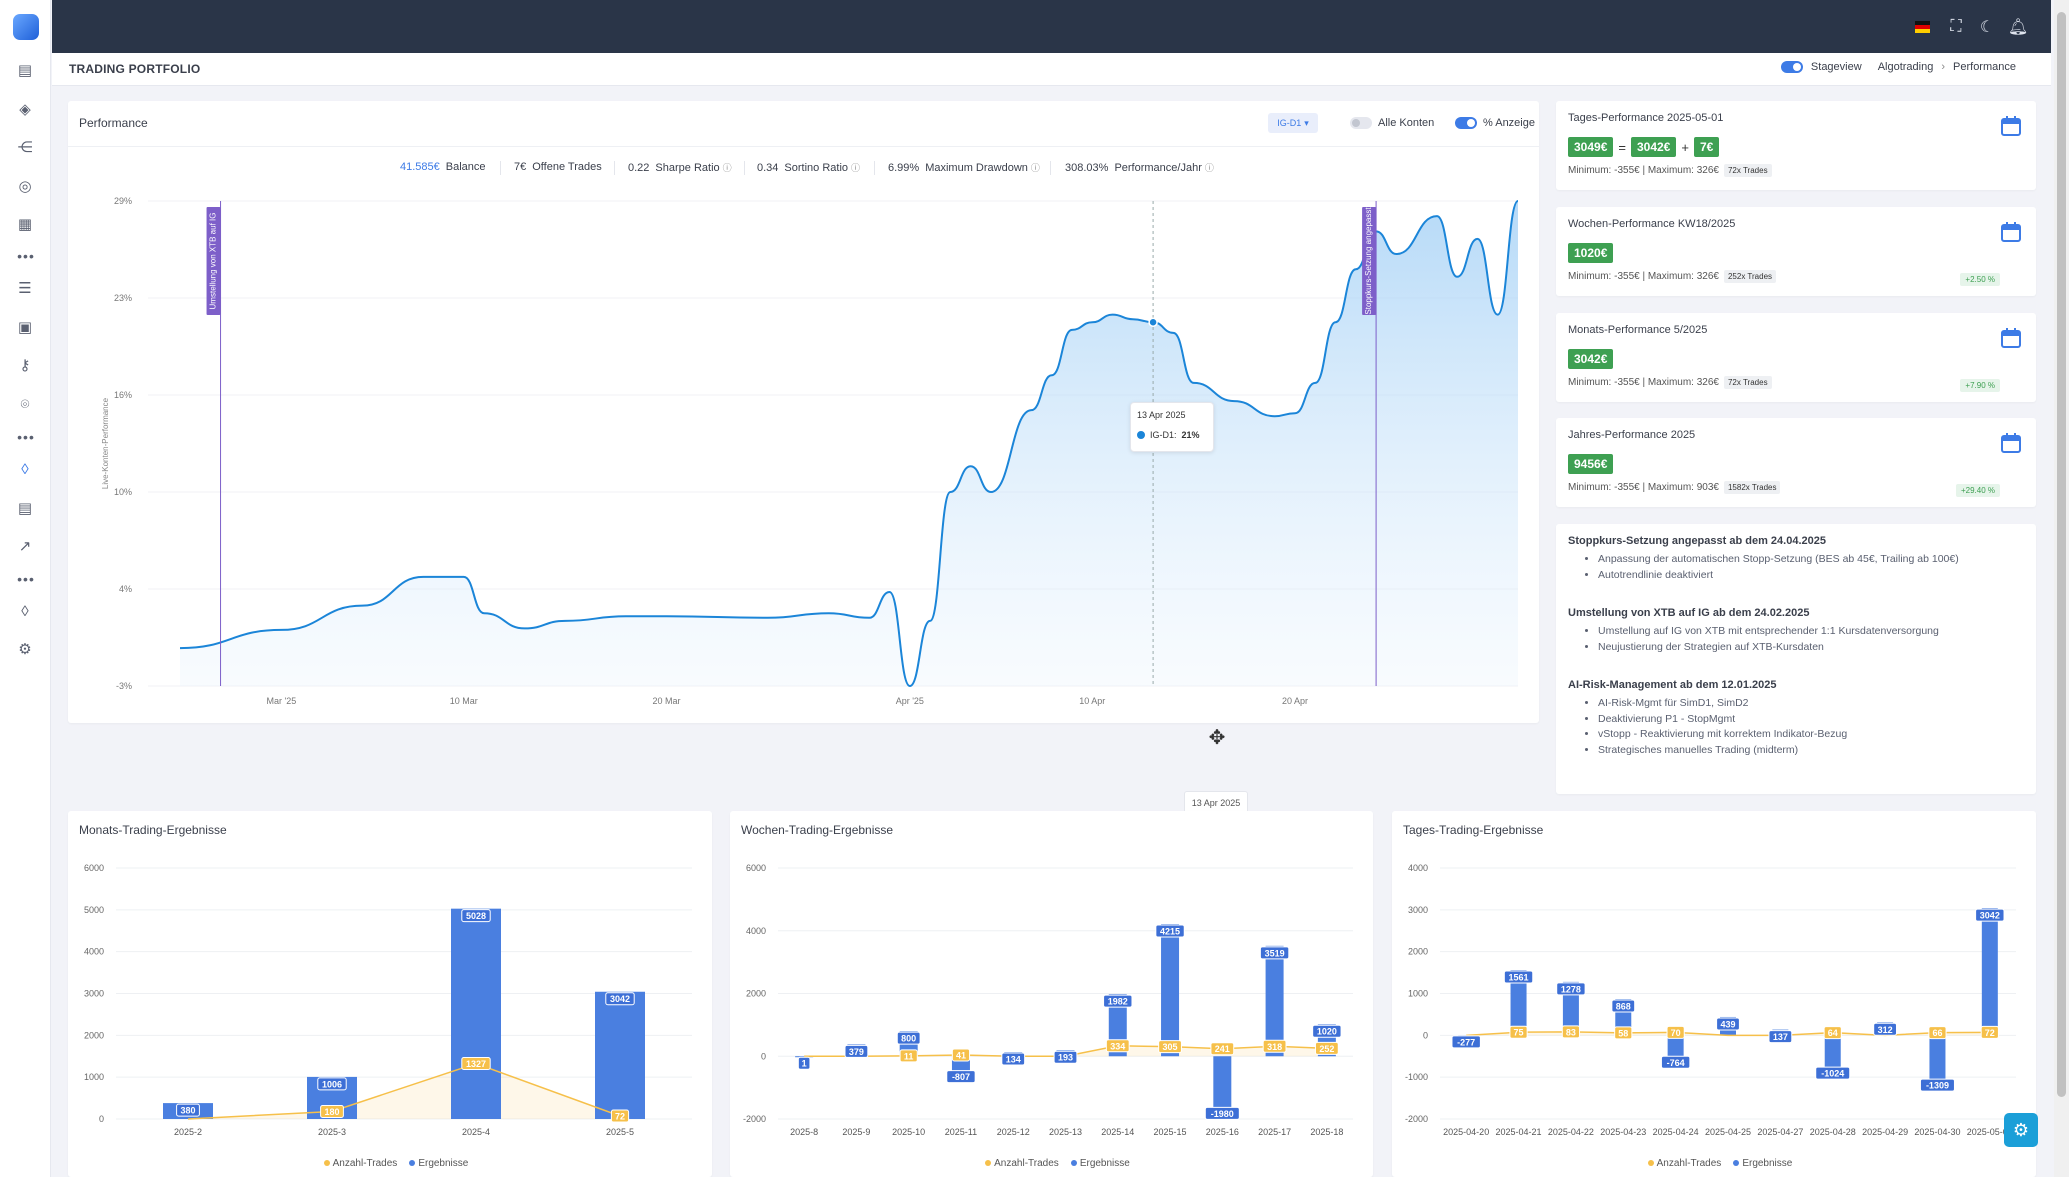 The image size is (2069, 1177). What do you see at coordinates (1153, 322) in the screenshot?
I see `crosshair-marker` at bounding box center [1153, 322].